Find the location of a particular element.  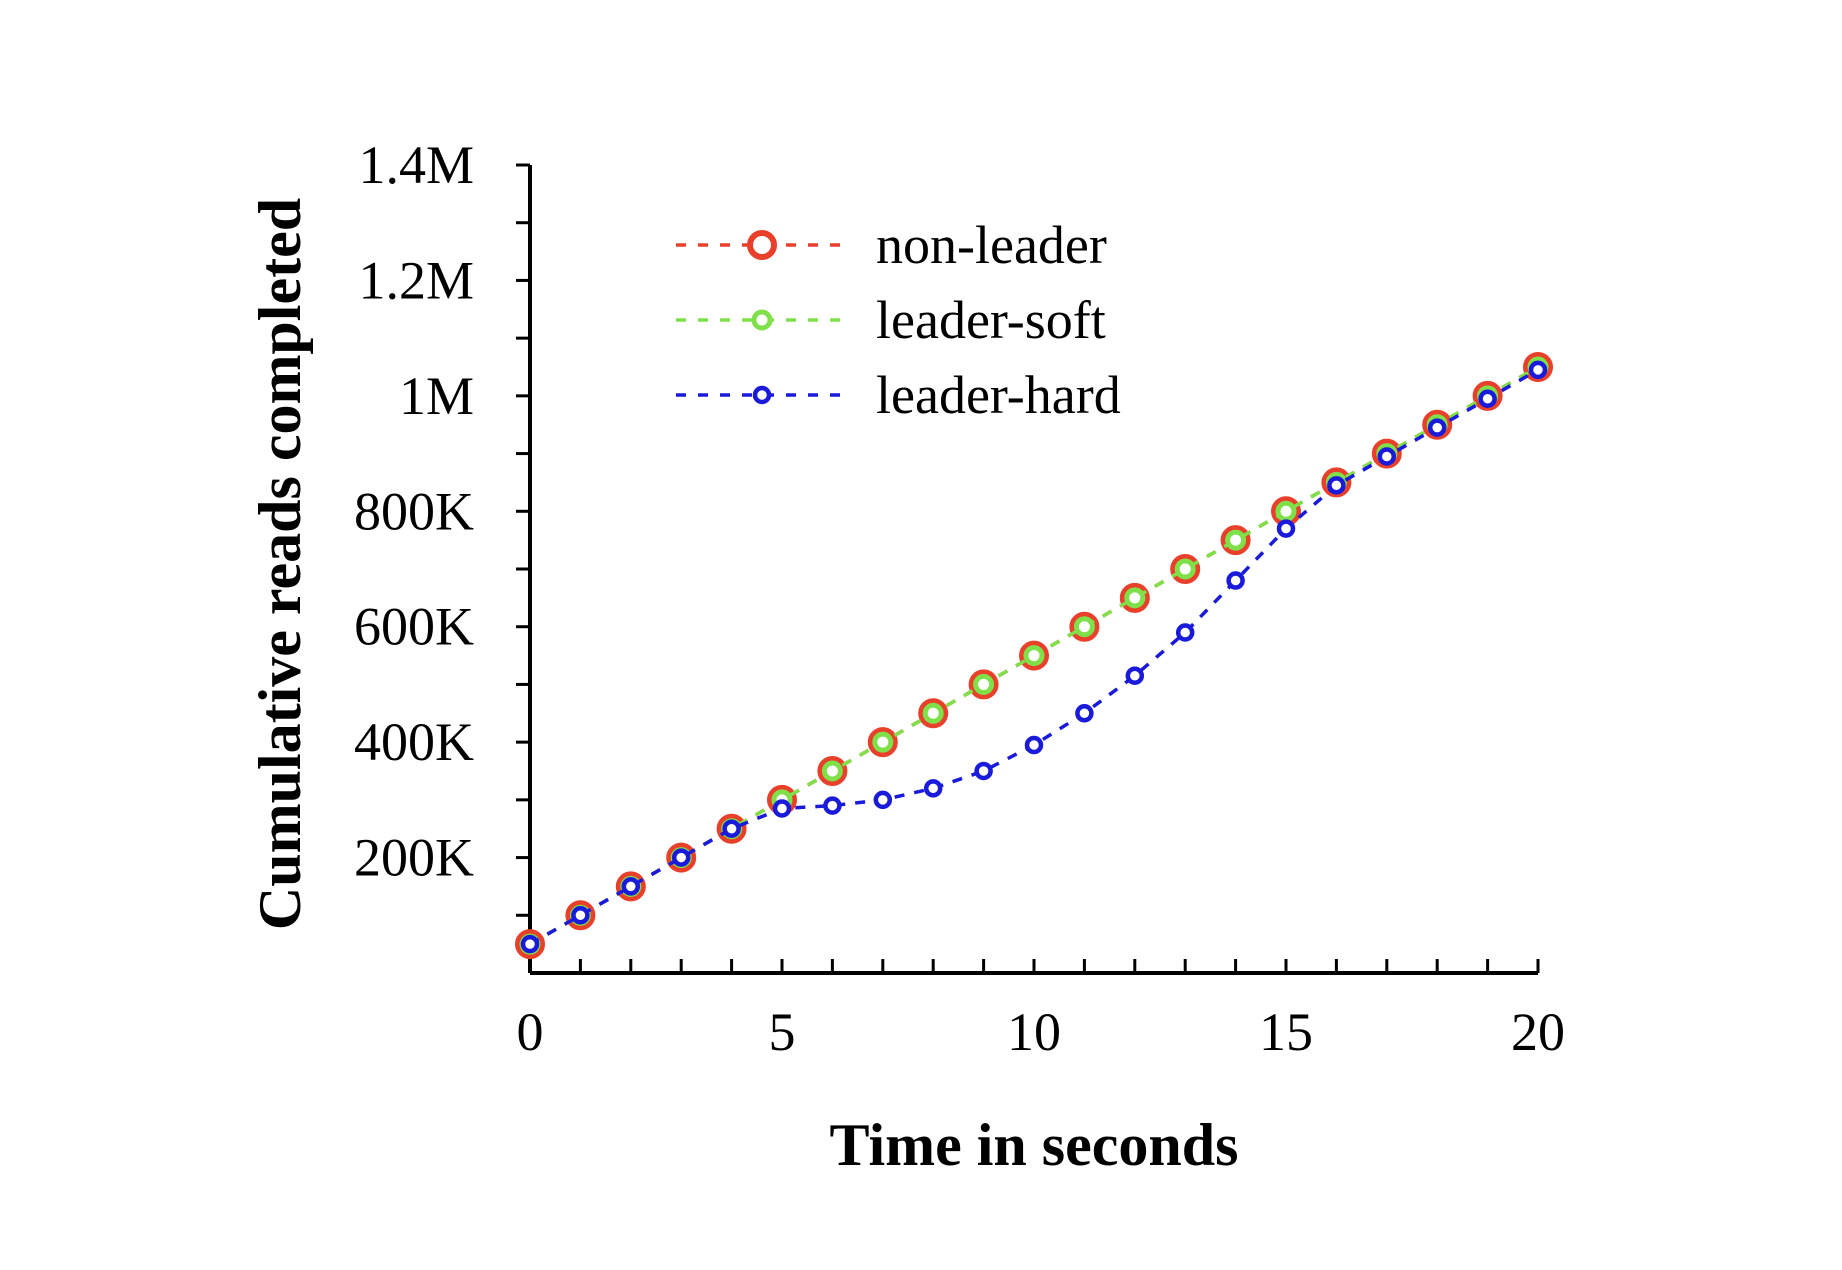

legend-marker-leader-soft is located at coordinates (762, 320).